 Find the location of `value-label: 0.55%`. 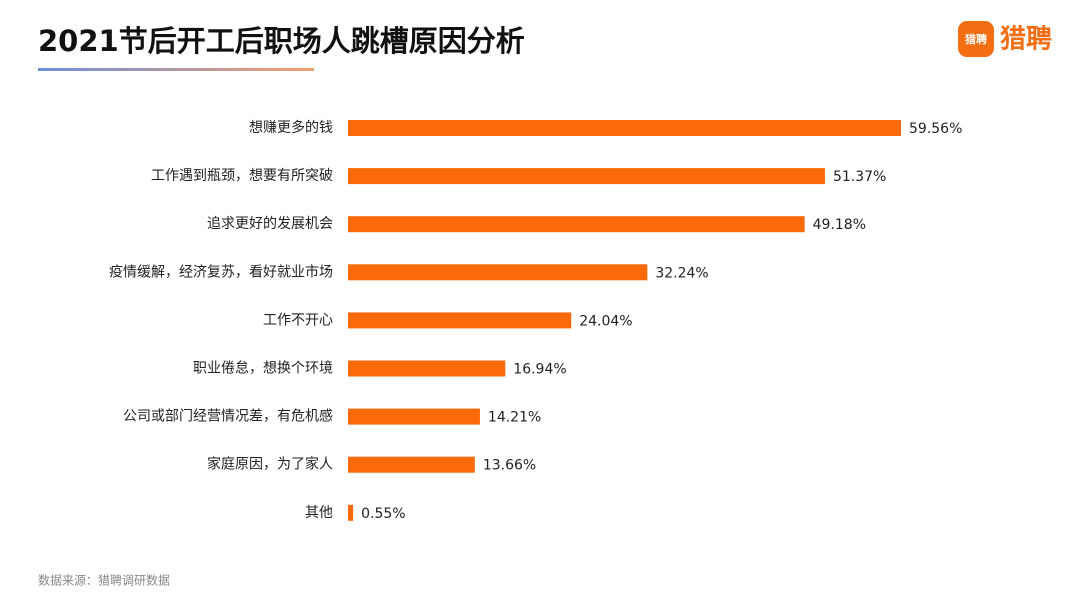

value-label: 0.55% is located at coordinates (383, 514).